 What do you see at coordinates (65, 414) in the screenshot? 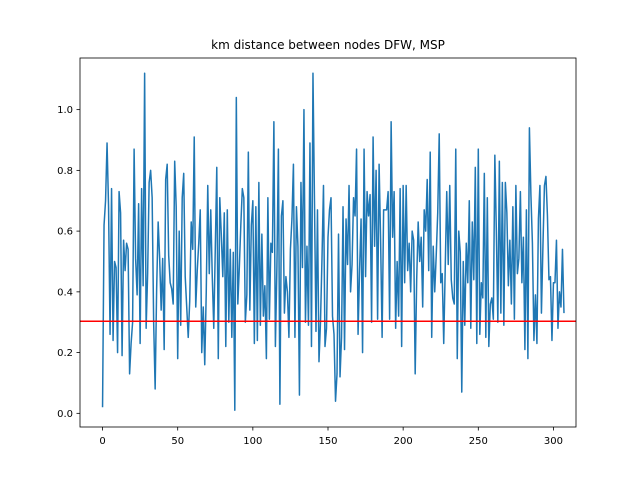
I see `y-tick-label: 0.0` at bounding box center [65, 414].